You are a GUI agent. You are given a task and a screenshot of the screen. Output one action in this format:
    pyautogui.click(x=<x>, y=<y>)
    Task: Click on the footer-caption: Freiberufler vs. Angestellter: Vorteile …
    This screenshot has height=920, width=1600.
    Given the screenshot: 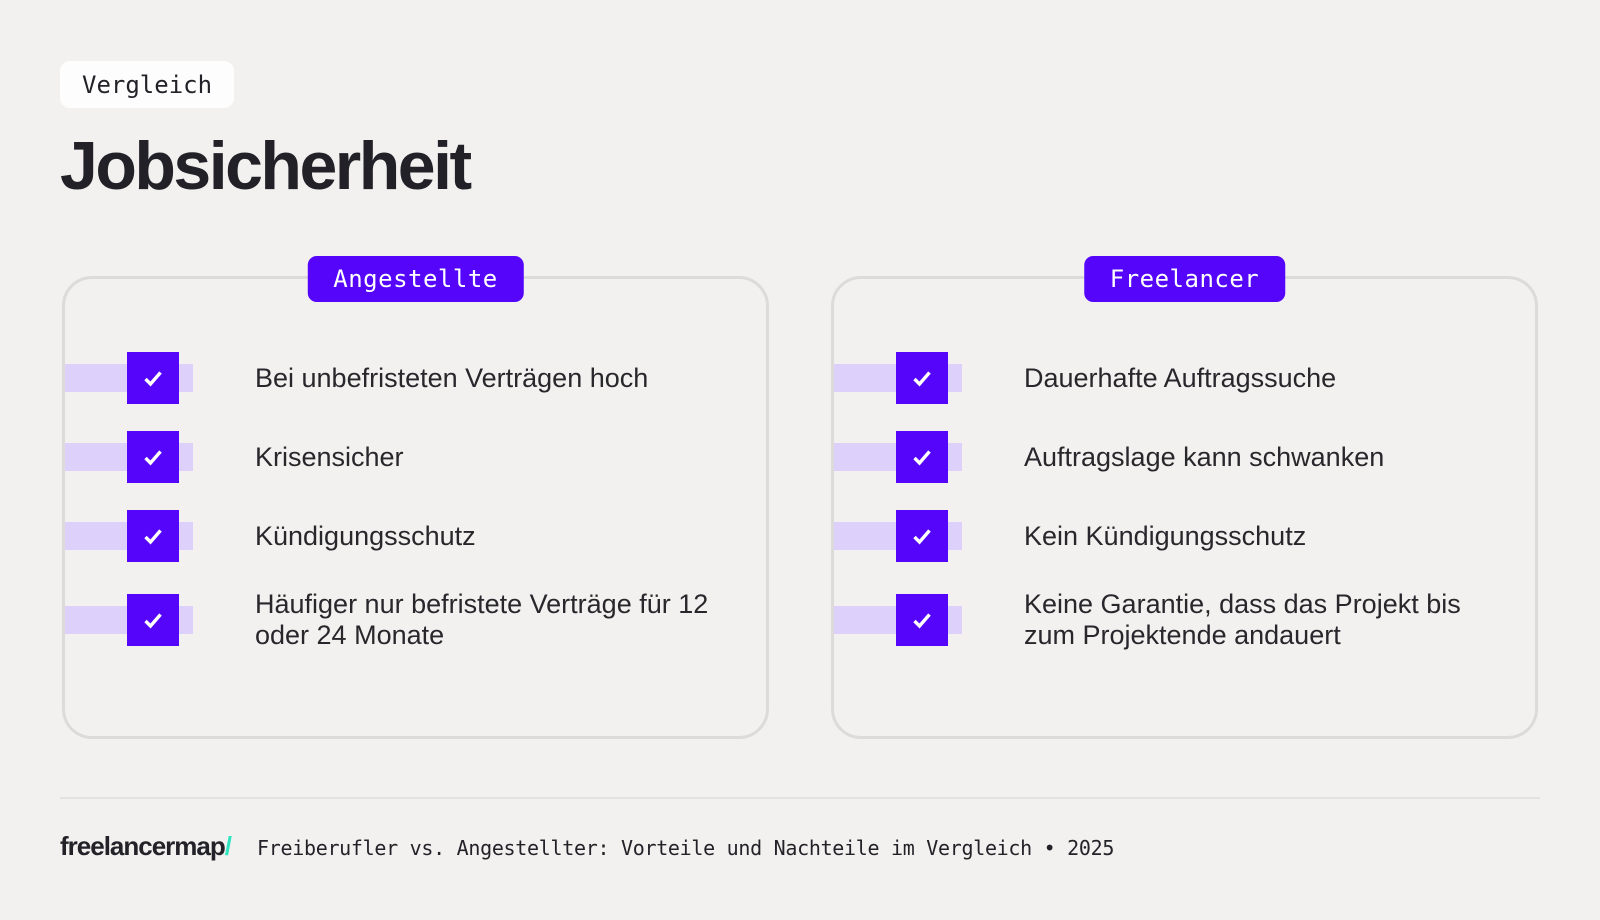 What is the action you would take?
    pyautogui.click(x=686, y=848)
    